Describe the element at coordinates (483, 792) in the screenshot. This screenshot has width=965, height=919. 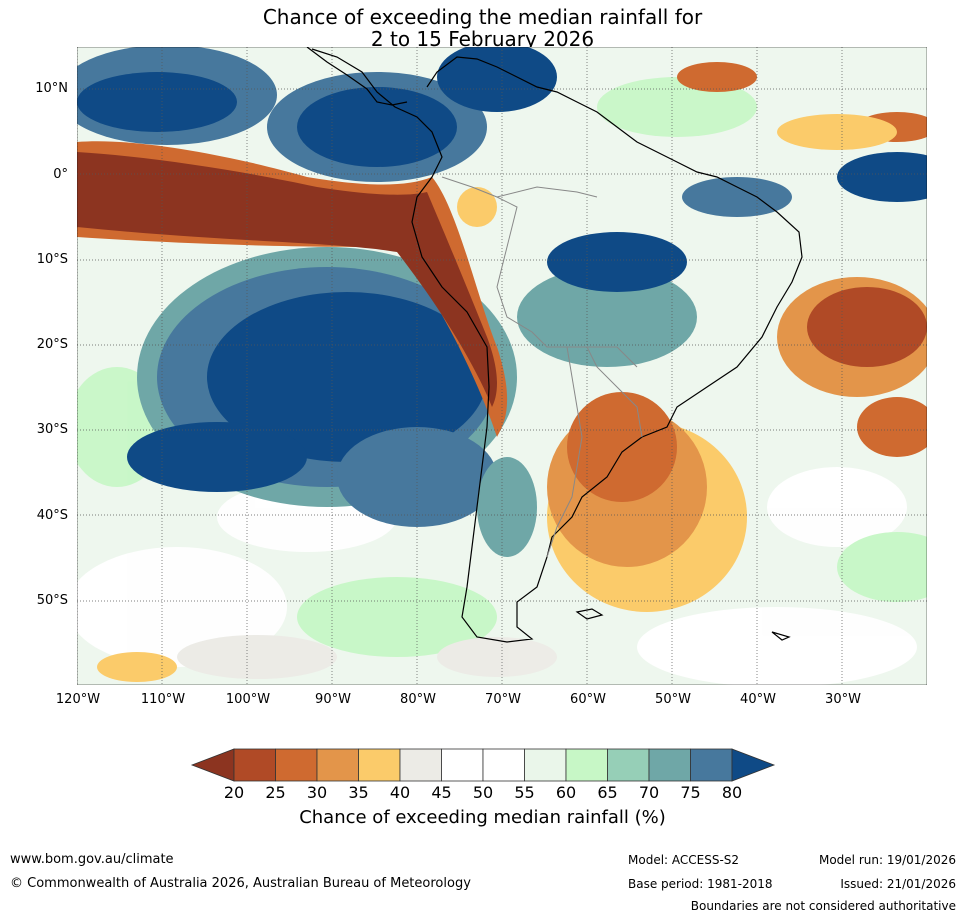
I see `colorbar-tick-label: 50` at that location.